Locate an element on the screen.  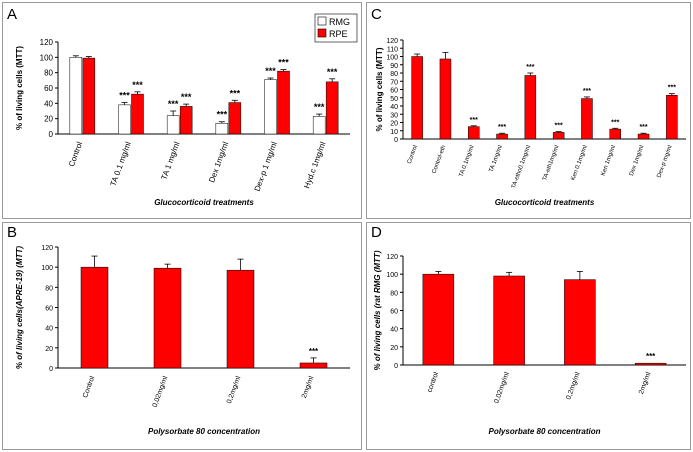
legend-label: RMG is located at coordinates (339, 22).